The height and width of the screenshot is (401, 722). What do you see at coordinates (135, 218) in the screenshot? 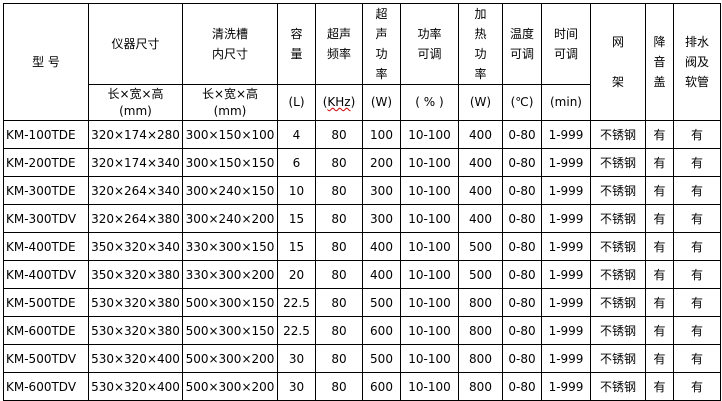
I see `cell-size: 320×264×380` at bounding box center [135, 218].